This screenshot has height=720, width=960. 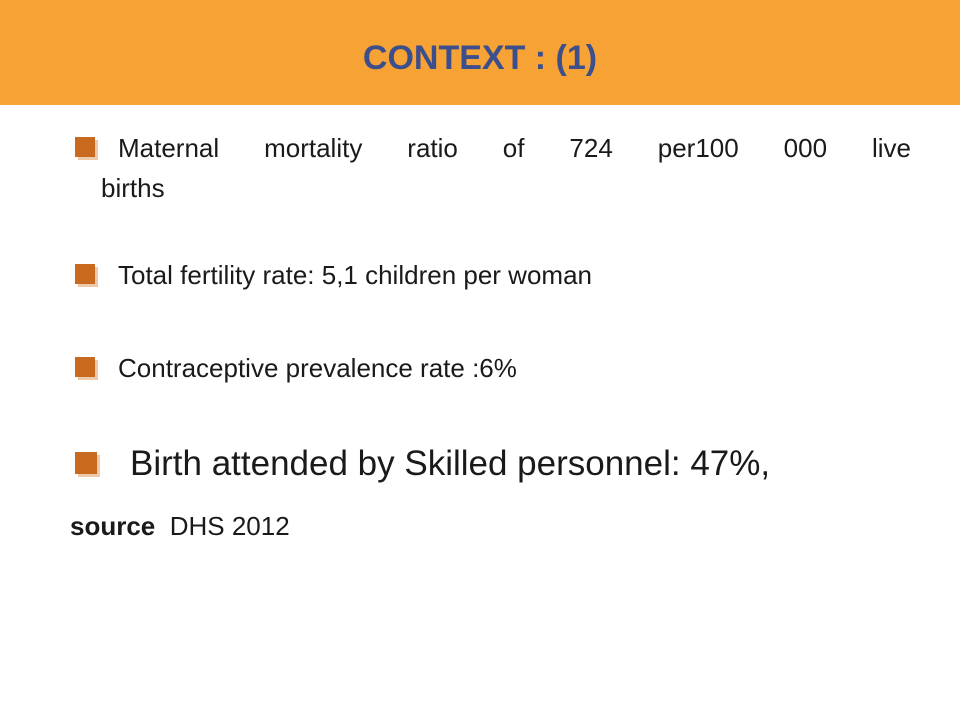 I want to click on bullet-word: 724, so click(x=591, y=148).